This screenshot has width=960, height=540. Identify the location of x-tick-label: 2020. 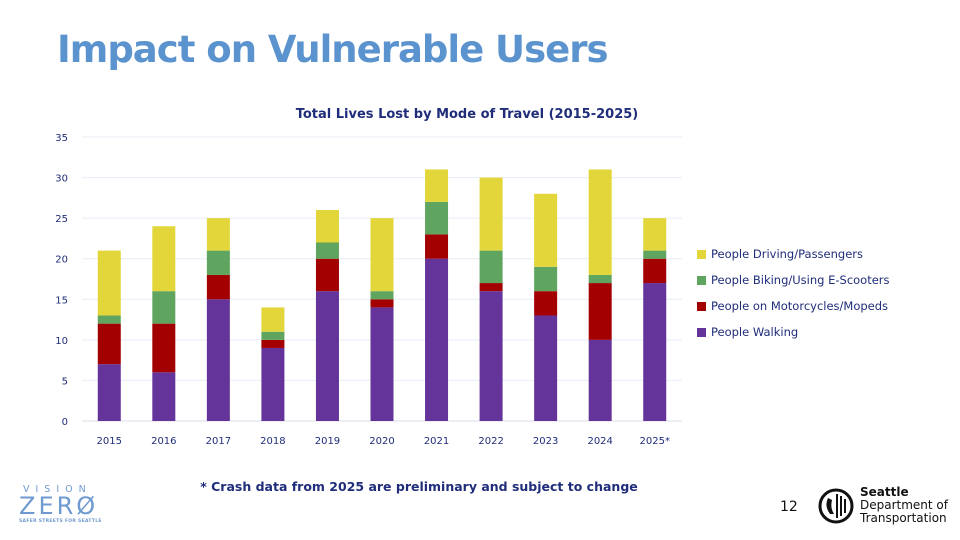
(381, 441).